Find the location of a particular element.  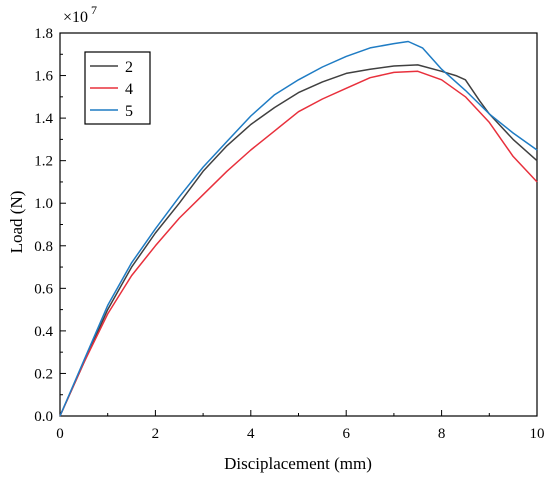

x-tick-label: 8 is located at coordinates (442, 434).